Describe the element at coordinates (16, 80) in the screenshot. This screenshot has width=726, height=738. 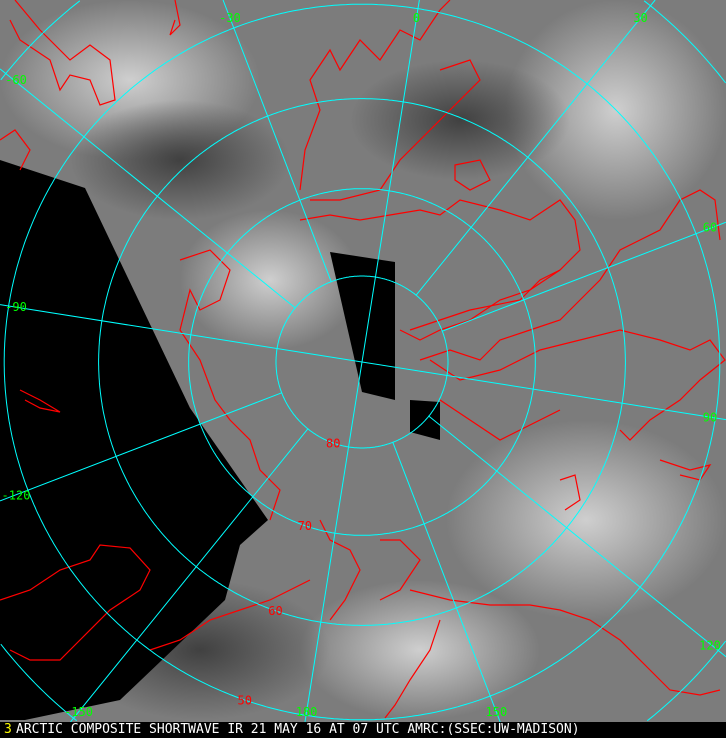
I see `longitude-label: -60` at that location.